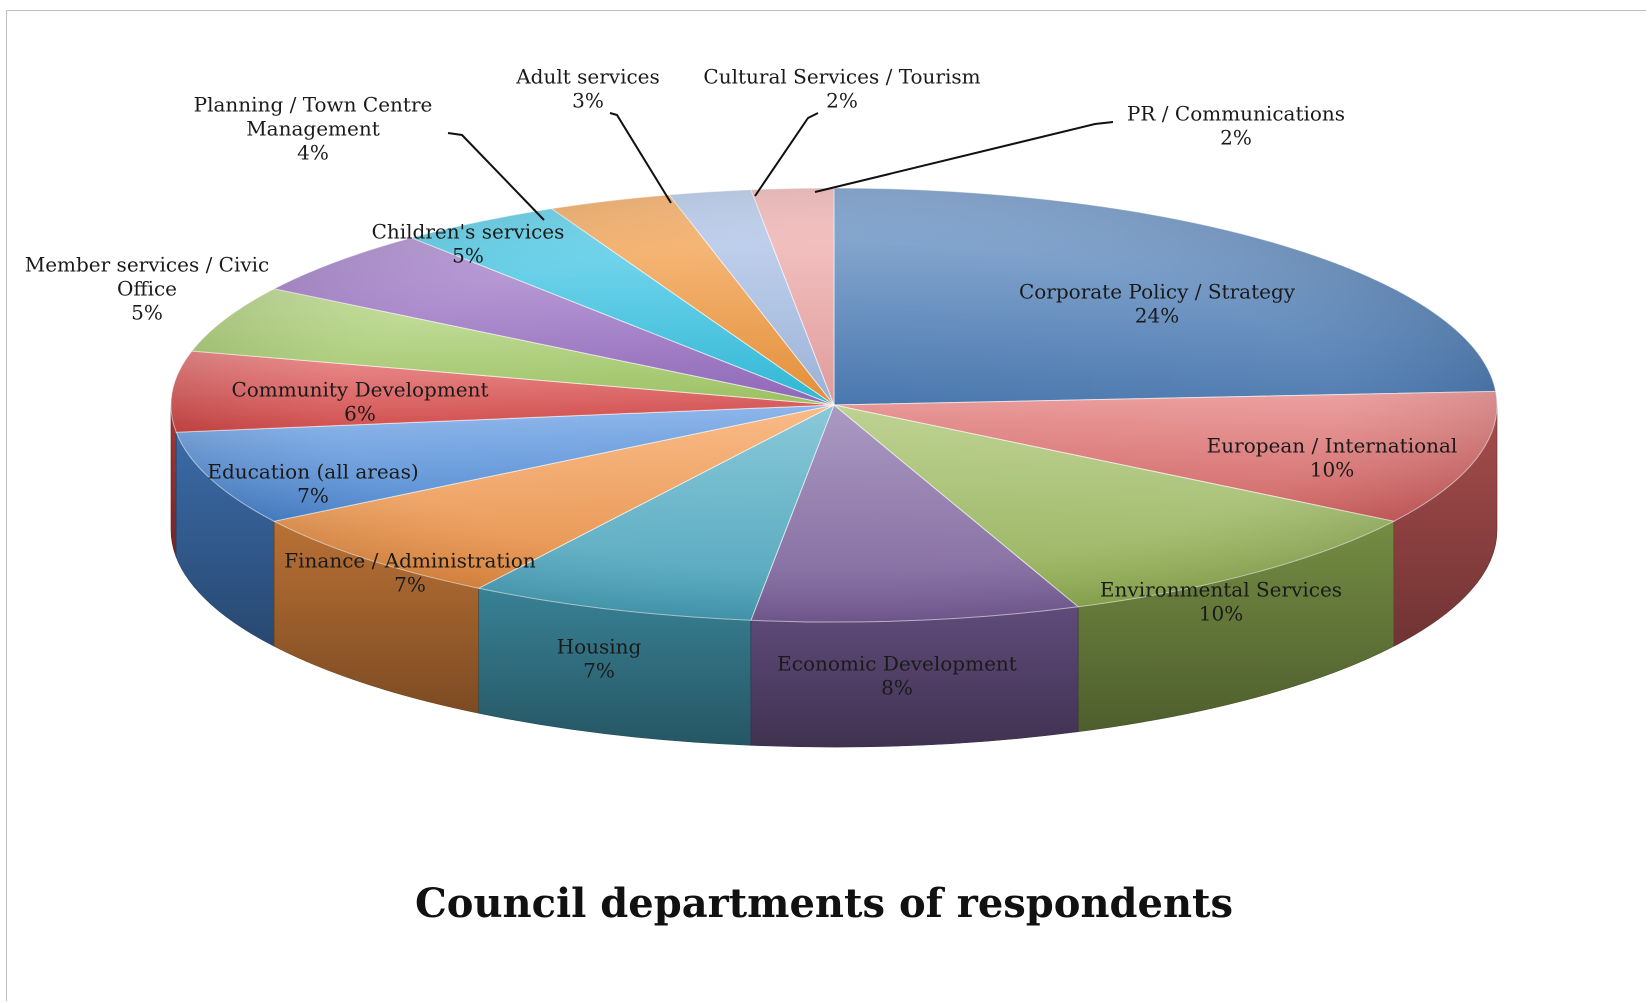 Image resolution: width=1648 pixels, height=1003 pixels. I want to click on slice-name-text: Adult services, so click(587, 77).